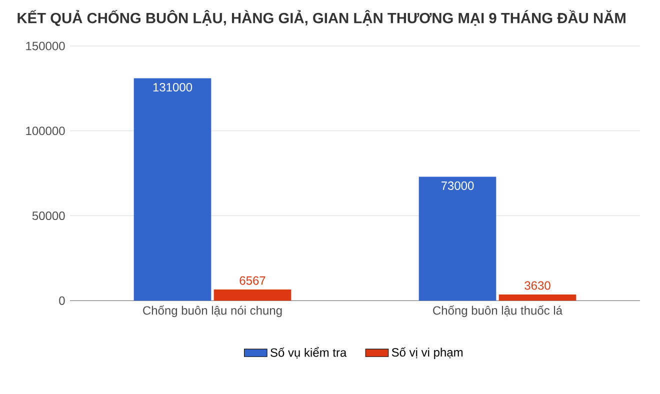  Describe the element at coordinates (212, 311) in the screenshot. I see `x-tick-label: Chống buôn lậu nói chung` at that location.